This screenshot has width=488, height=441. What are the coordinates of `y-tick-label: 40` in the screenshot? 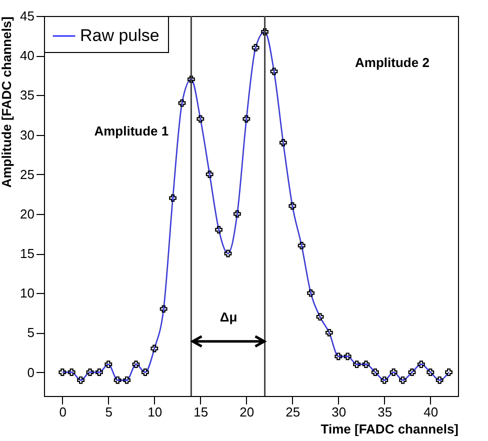 It's located at (27, 56).